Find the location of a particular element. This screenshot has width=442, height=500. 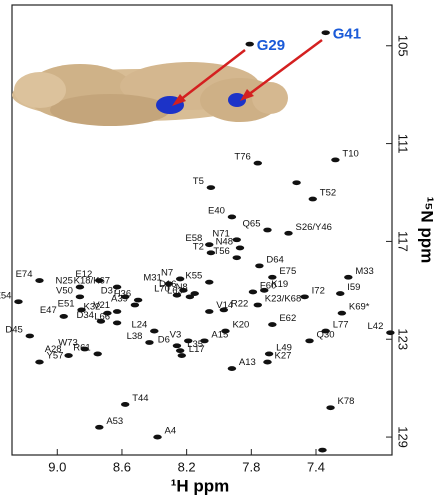

peak-label: D6 is located at coordinates (164, 339).